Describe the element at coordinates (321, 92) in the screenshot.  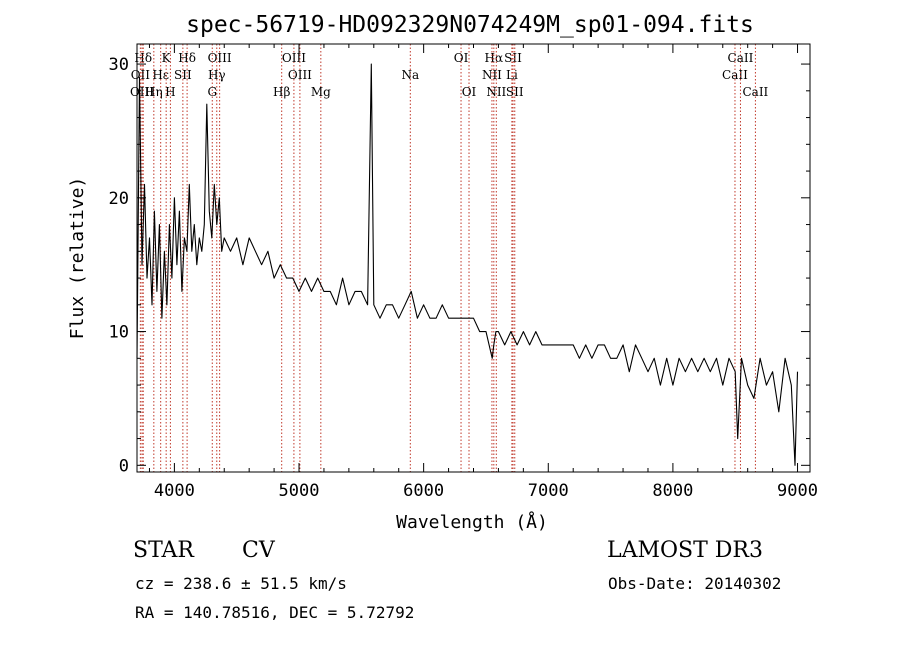
I see `marker-label-15: Mg` at that location.